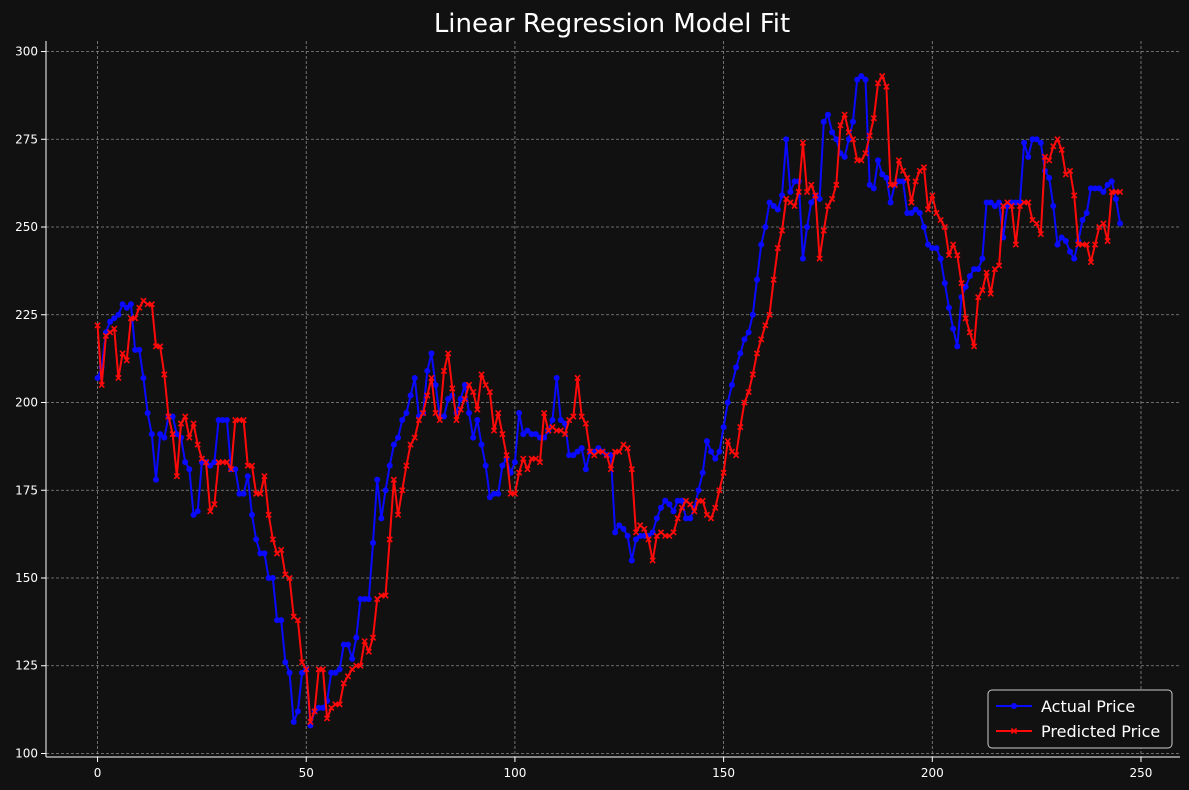 This screenshot has height=790, width=1189. Describe the element at coordinates (26, 227) in the screenshot. I see `y-tick-label: 250` at that location.